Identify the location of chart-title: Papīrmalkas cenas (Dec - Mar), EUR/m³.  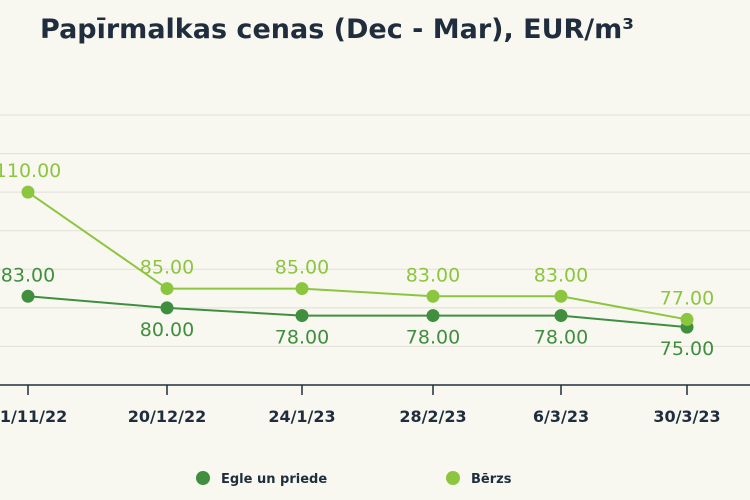
(337, 29).